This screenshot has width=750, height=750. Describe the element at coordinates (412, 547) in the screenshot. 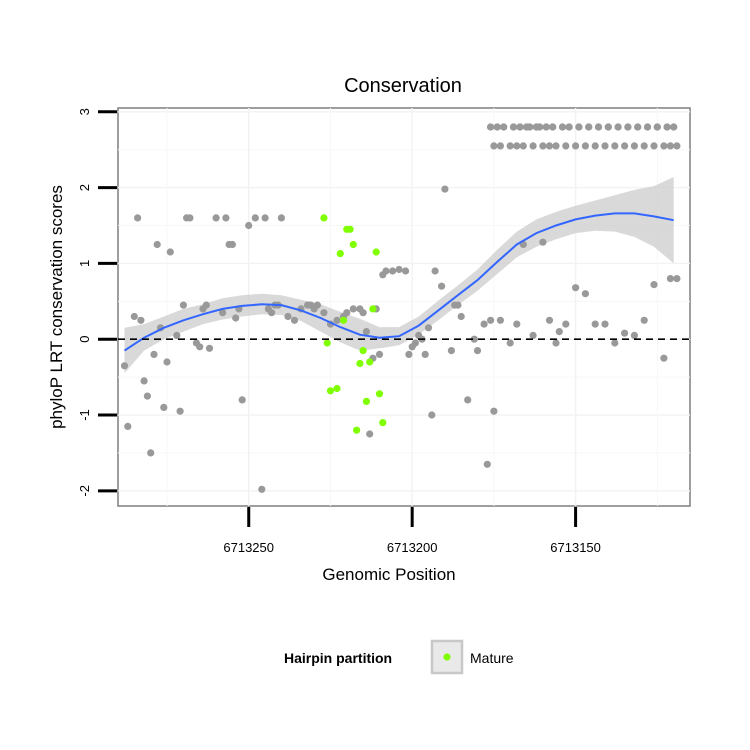

I see `x-tick-label-1: 6713200` at that location.